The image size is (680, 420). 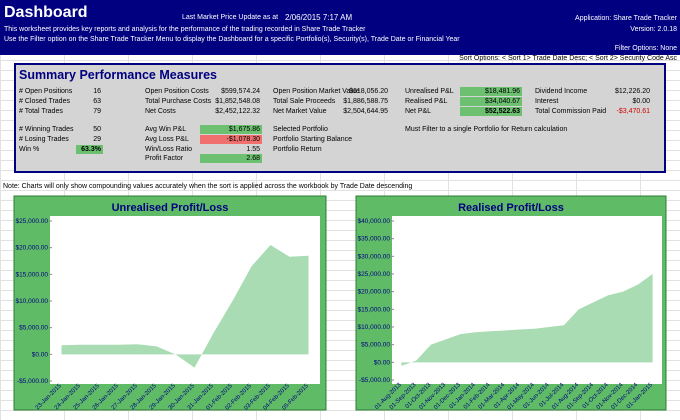 What do you see at coordinates (46, 91) in the screenshot?
I see `metric-label: # Open Positions` at bounding box center [46, 91].